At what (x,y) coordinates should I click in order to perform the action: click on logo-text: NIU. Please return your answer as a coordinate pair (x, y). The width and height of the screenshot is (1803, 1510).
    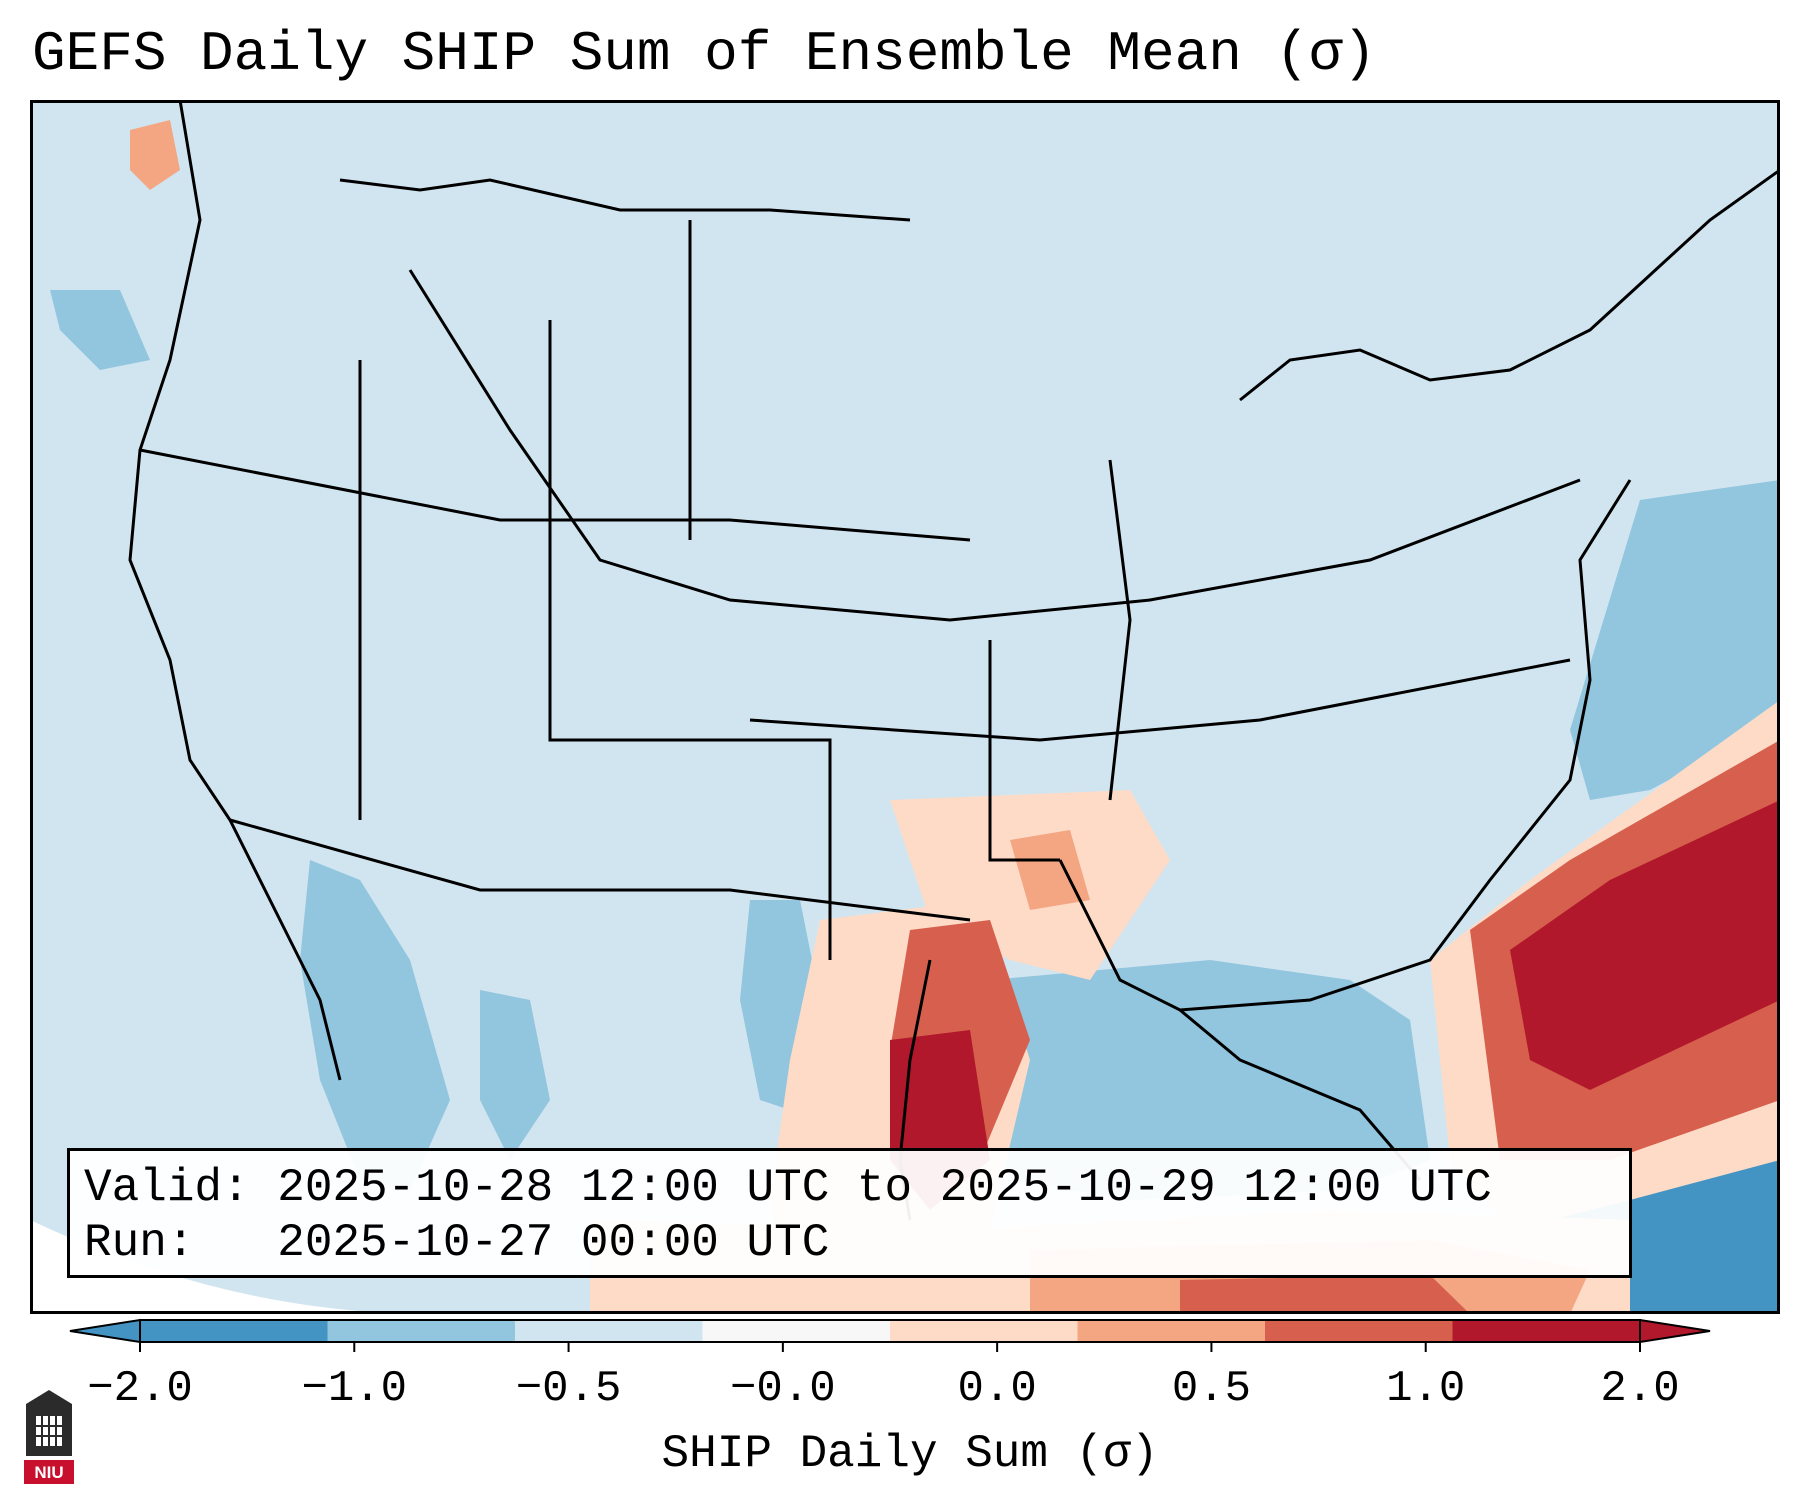
    Looking at the image, I should click on (48, 1472).